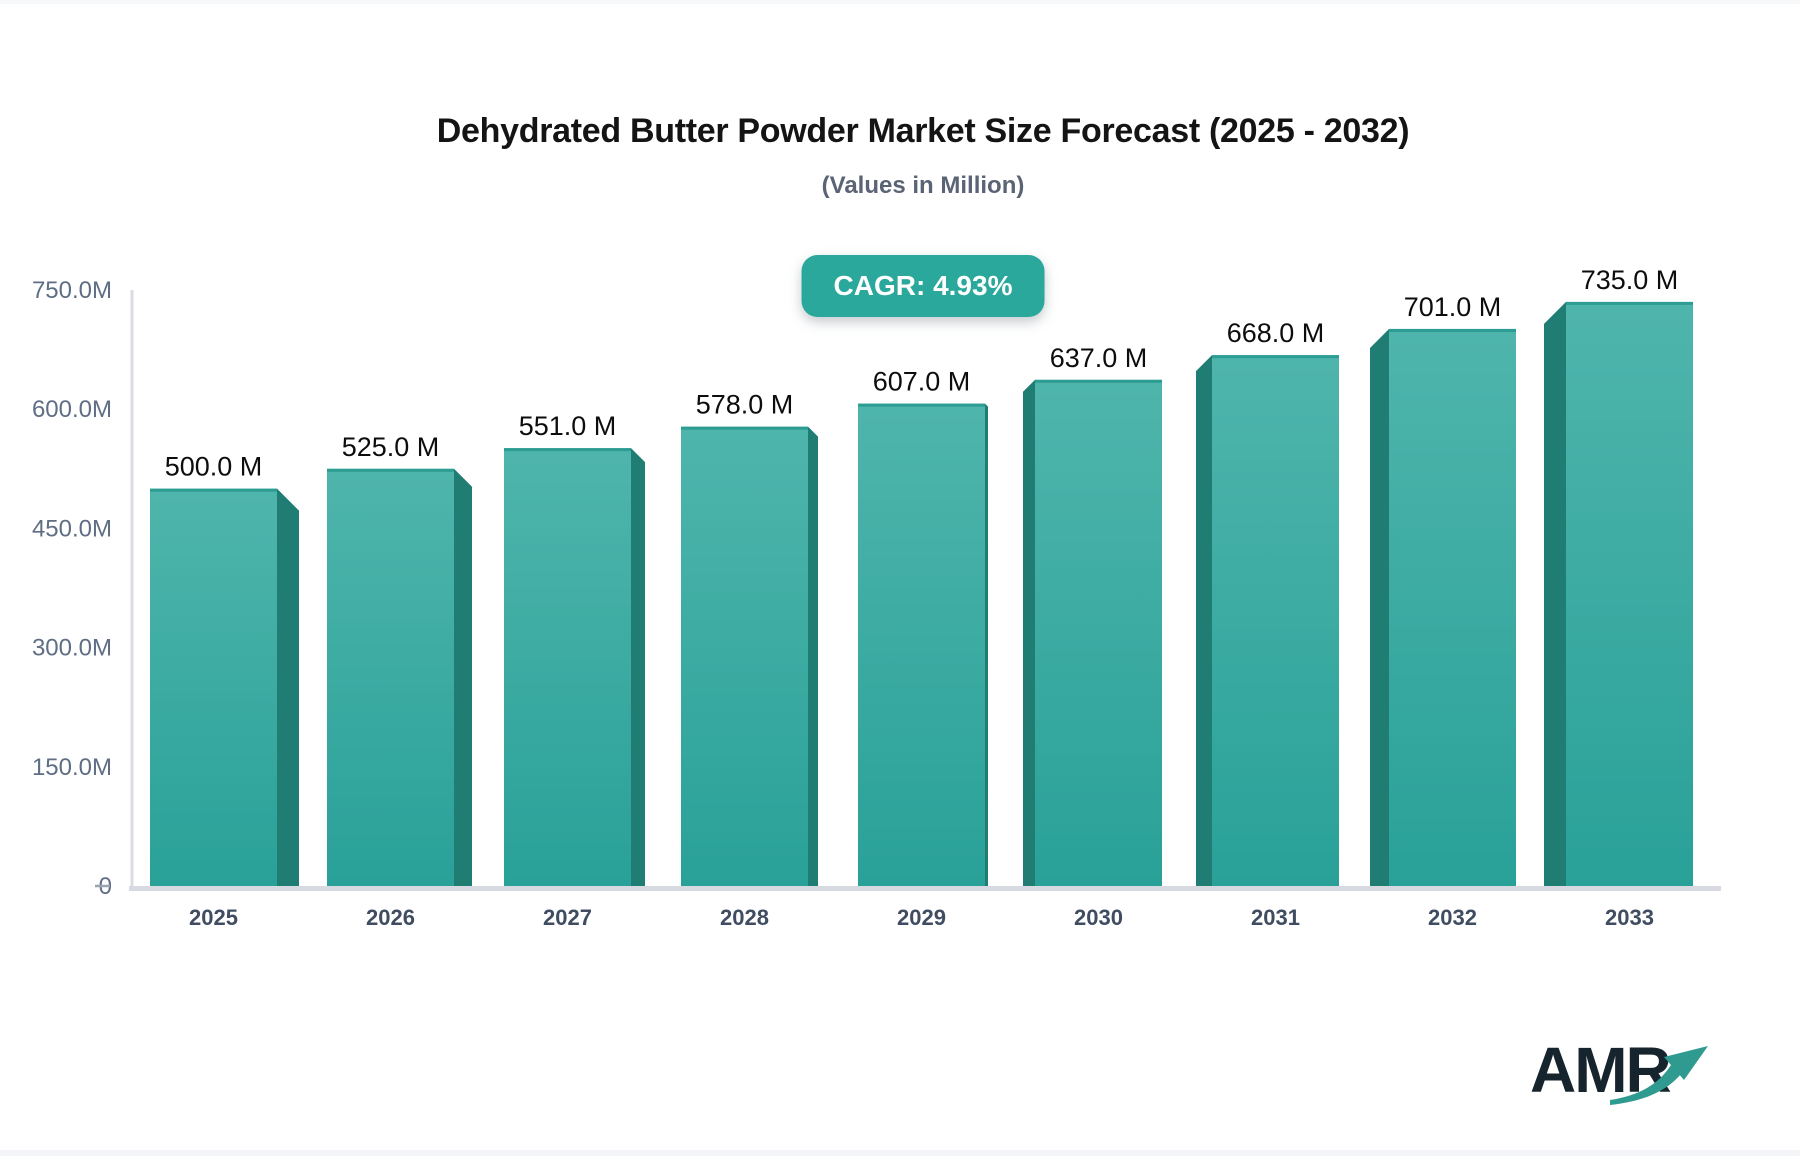 This screenshot has height=1156, width=1800. I want to click on amr-logo: AMR, so click(1630, 1078).